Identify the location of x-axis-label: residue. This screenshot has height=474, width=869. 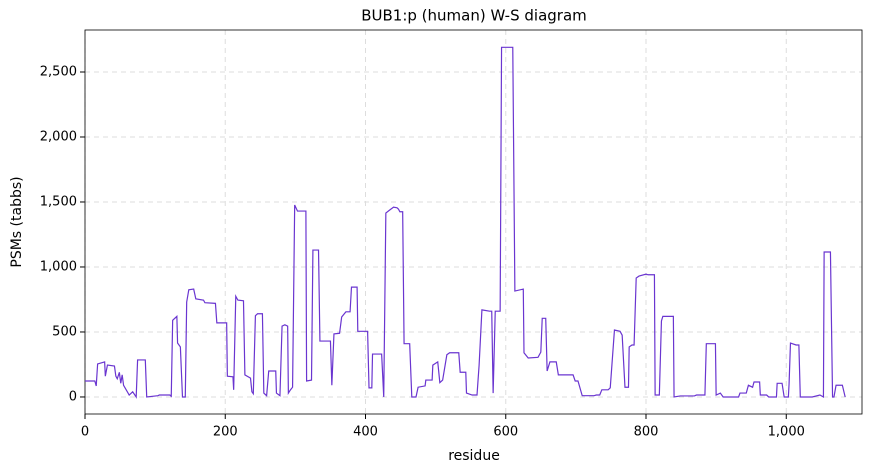
(474, 456).